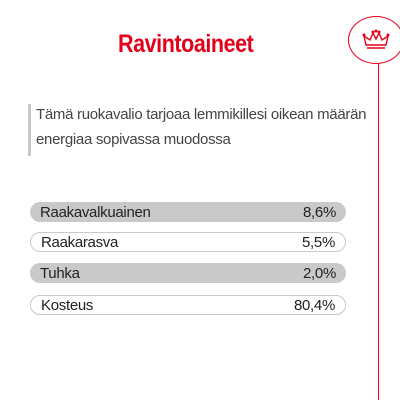  What do you see at coordinates (319, 273) in the screenshot?
I see `nutrient-value: 2,0%` at bounding box center [319, 273].